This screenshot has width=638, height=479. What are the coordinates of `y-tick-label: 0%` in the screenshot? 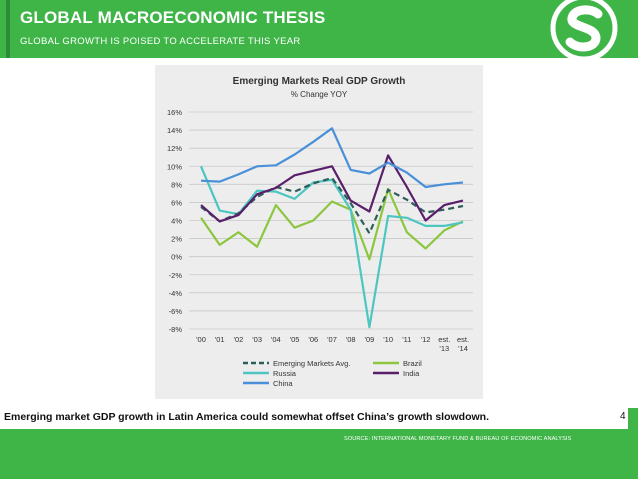 It's located at (176, 257).